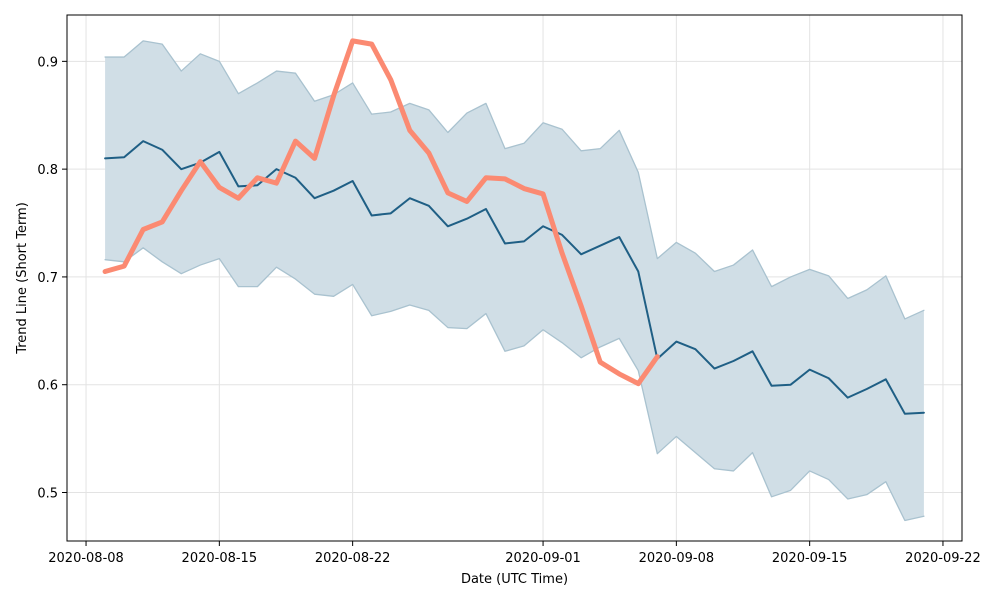  I want to click on y-tick-label: 0.8, so click(47, 170).